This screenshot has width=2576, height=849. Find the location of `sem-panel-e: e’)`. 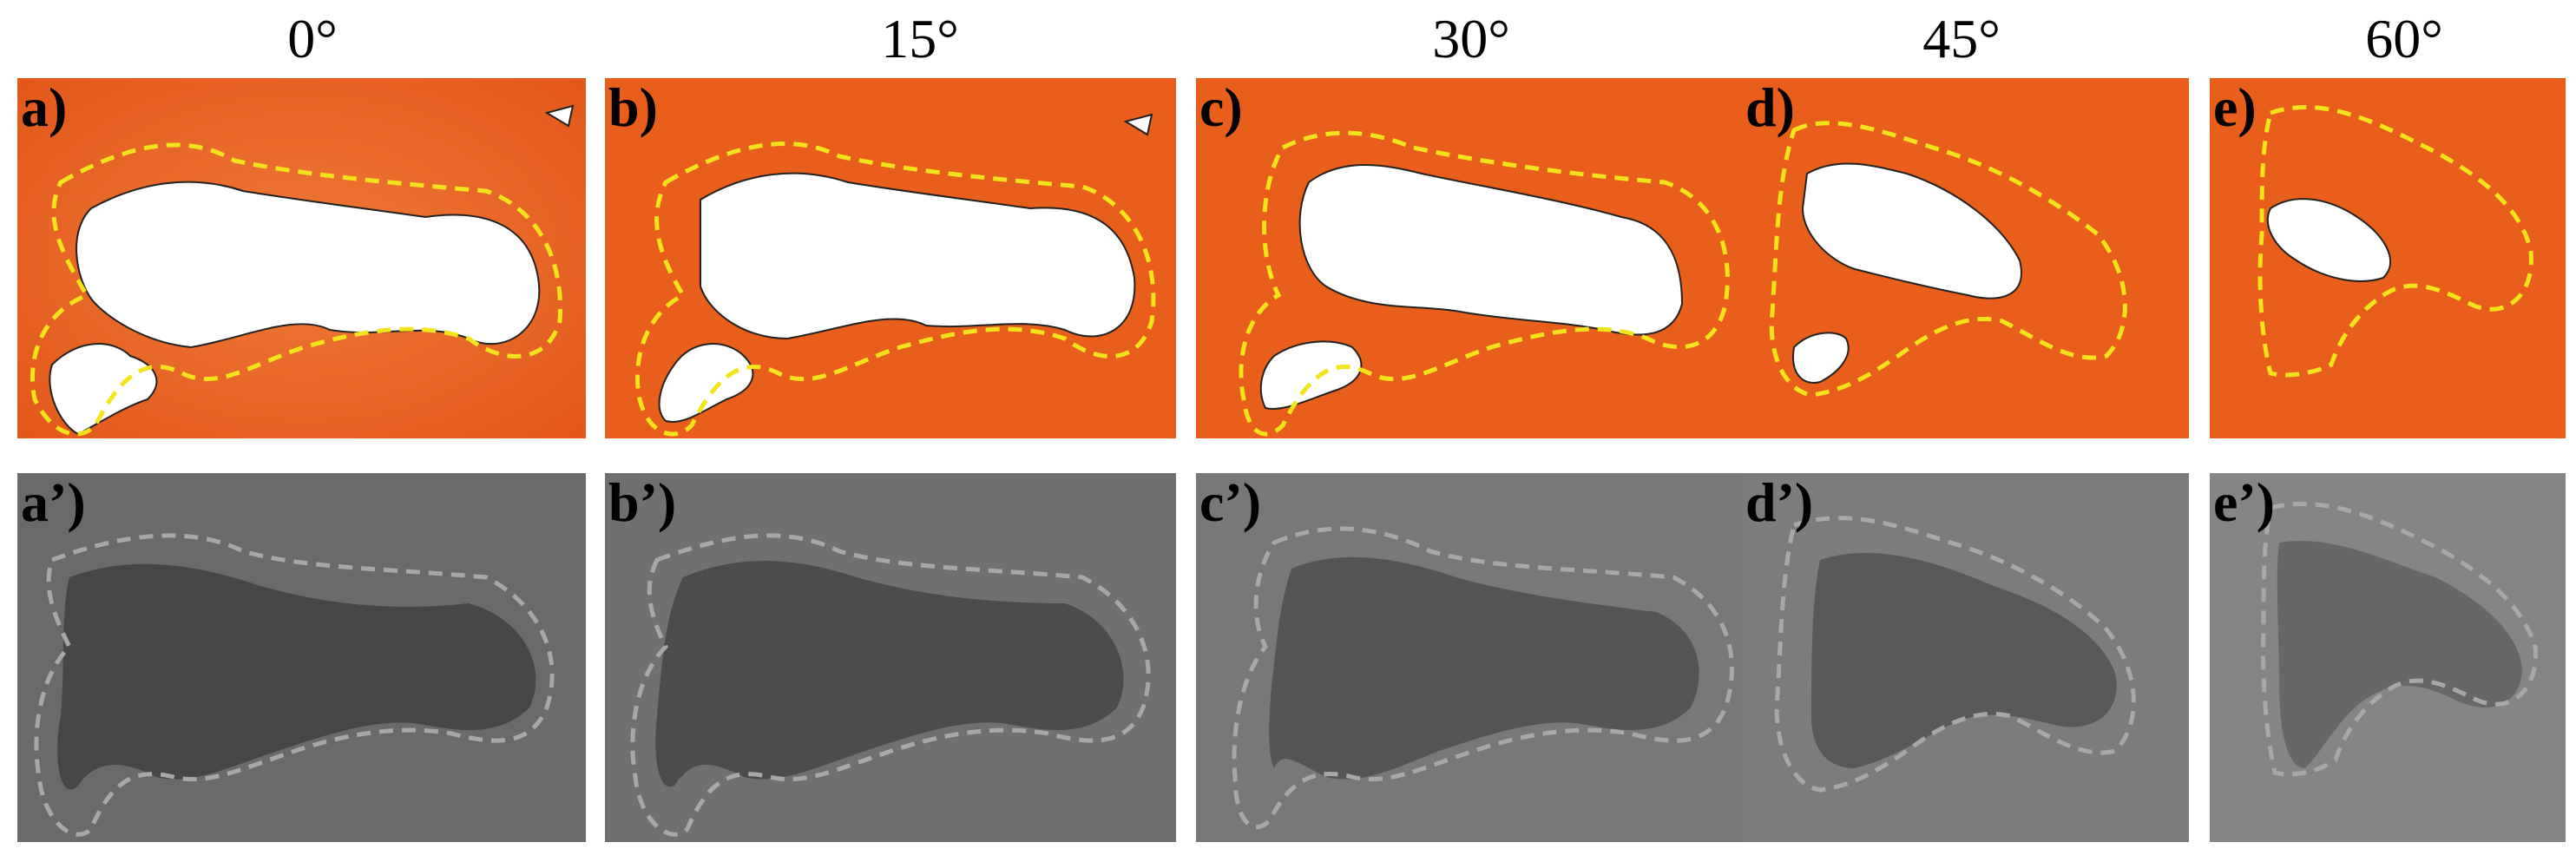

sem-panel-e: e’) is located at coordinates (2388, 657).